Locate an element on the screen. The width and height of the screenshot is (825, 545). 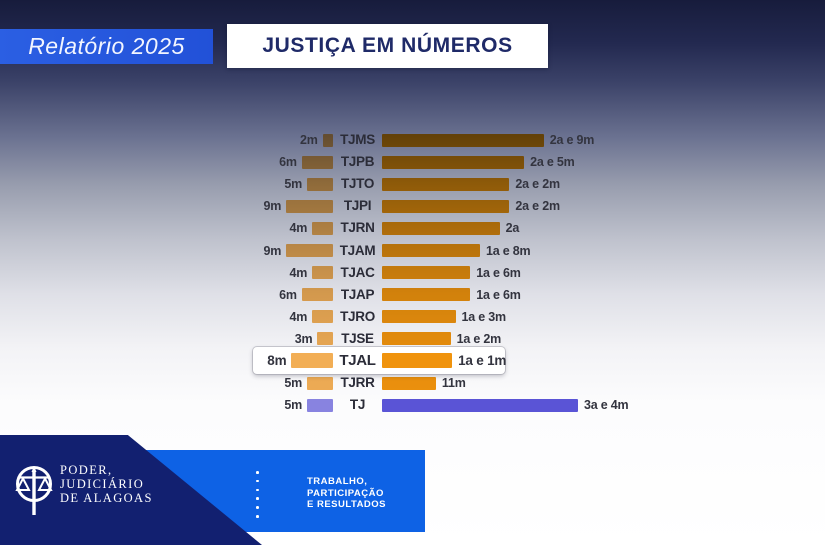
chart-row-tjam: 9m TJAM 1a e 8m is located at coordinates (412, 250).